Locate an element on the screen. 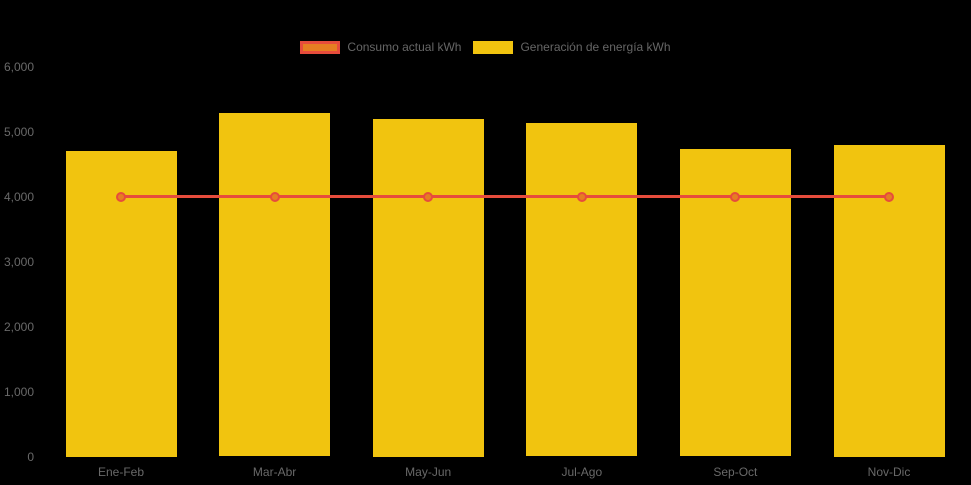 This screenshot has width=971, height=485. y-tick-label: 4,000 is located at coordinates (18, 196).